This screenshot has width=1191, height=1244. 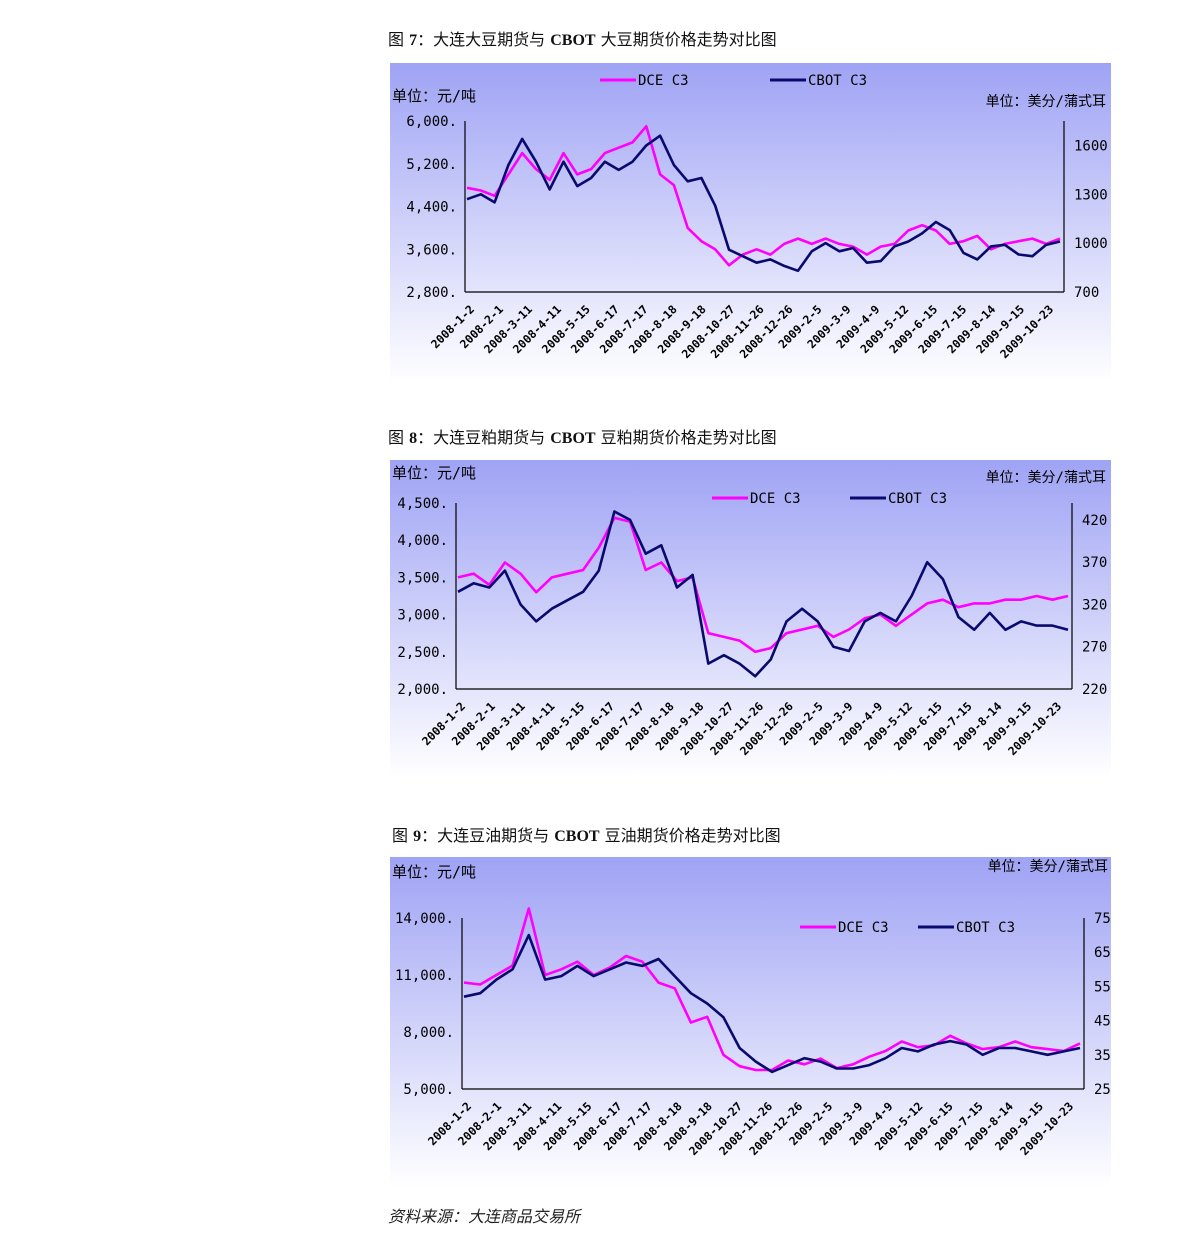 I want to click on right-tick-label: 700, so click(x=1086, y=293).